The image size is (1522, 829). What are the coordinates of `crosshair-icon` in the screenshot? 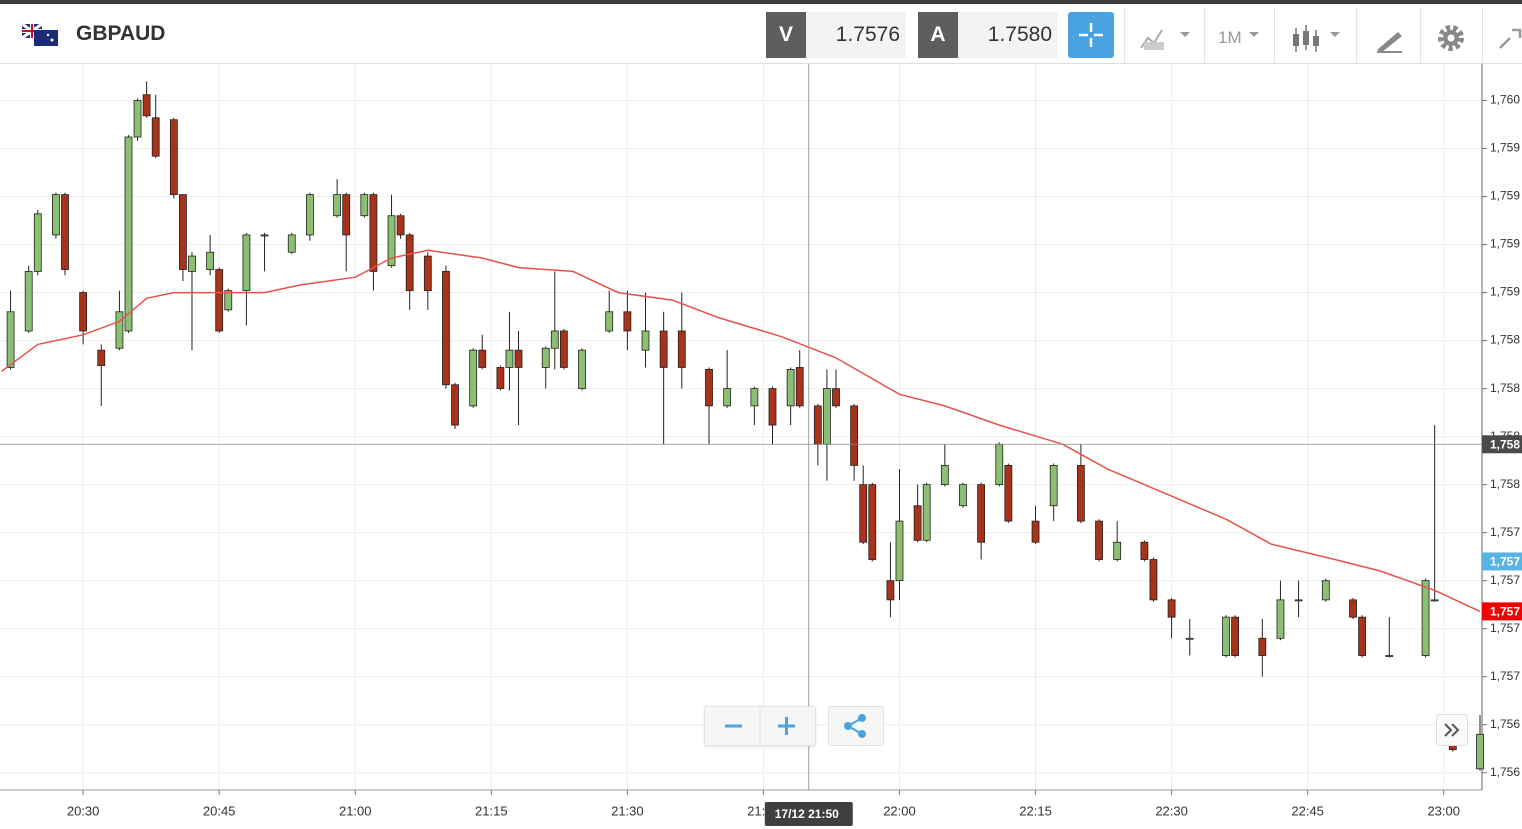 It's located at (1091, 35).